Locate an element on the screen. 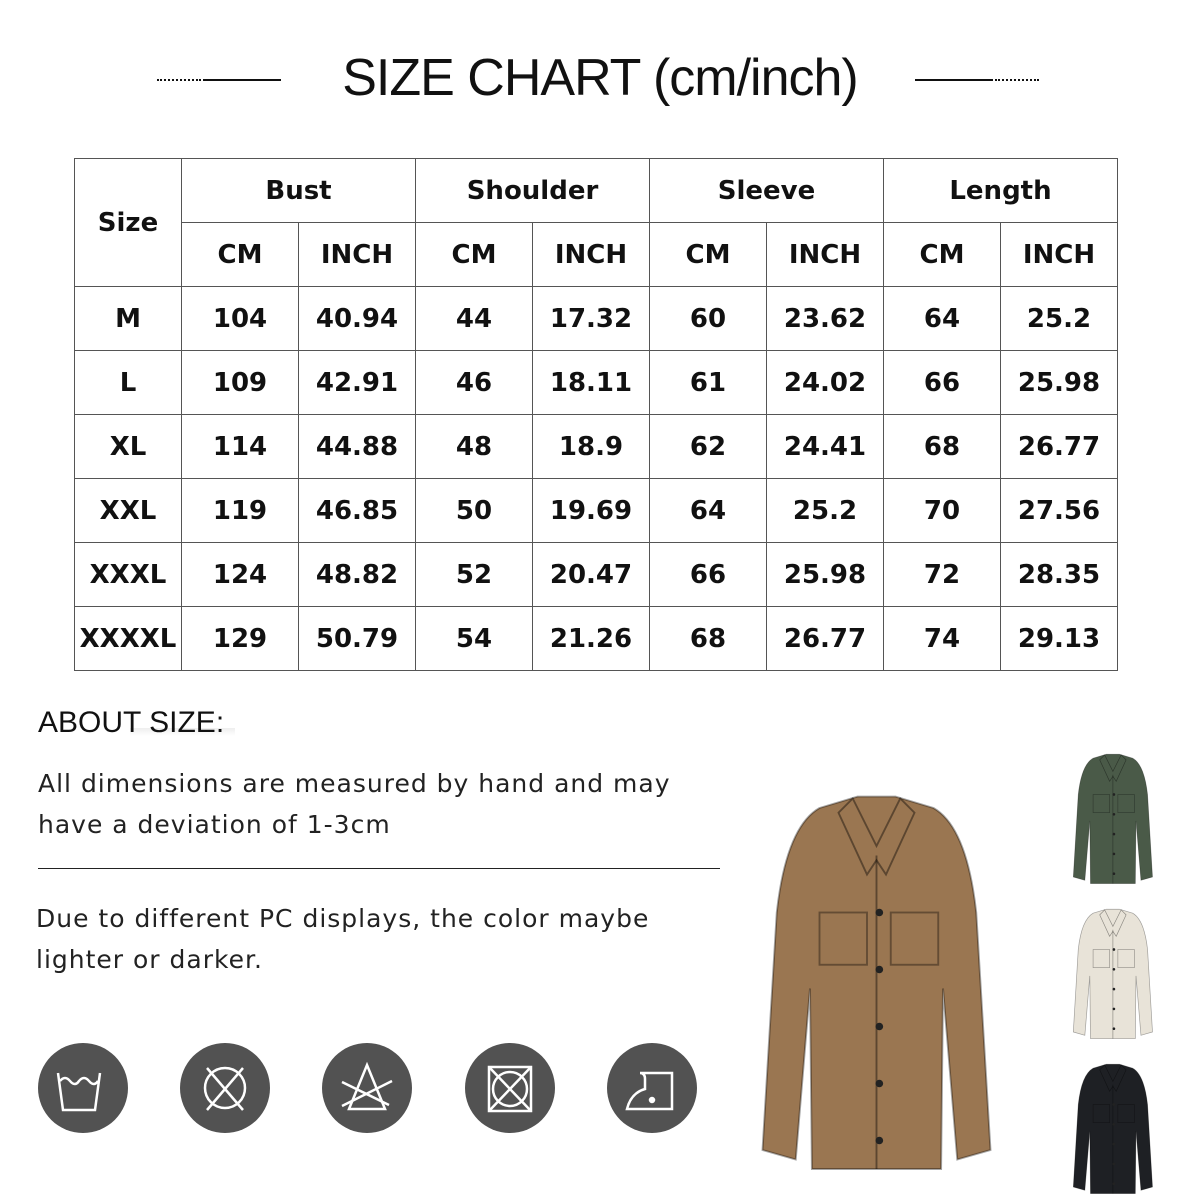 This screenshot has width=1200, height=1200. group-header: Shoulder is located at coordinates (532, 190).